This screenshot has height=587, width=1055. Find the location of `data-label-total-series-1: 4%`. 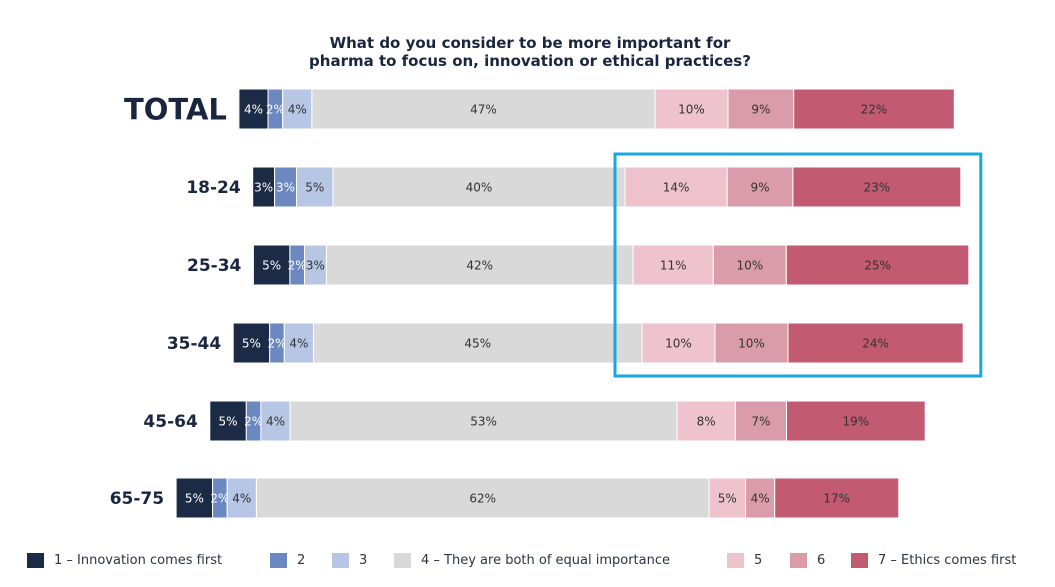

data-label-total-series-1: 4% is located at coordinates (253, 110).